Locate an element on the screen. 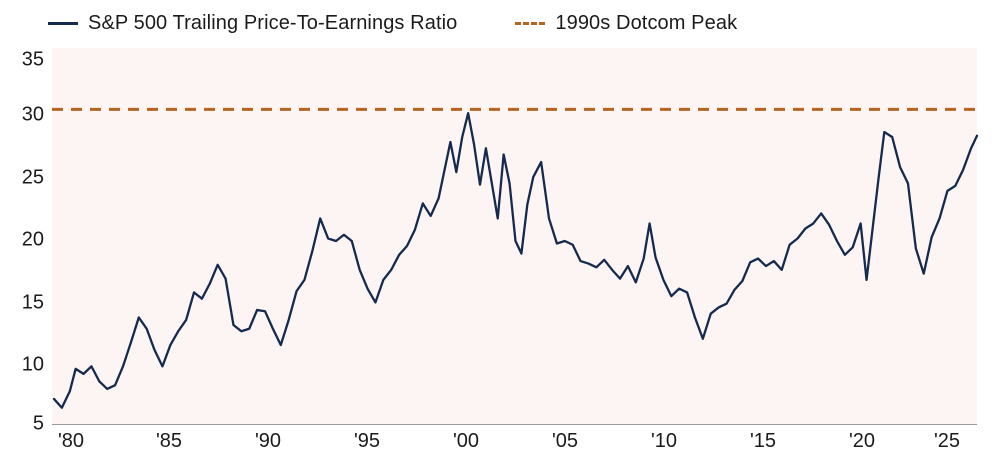 The image size is (995, 465). x-tick-1995: '95 is located at coordinates (367, 441).